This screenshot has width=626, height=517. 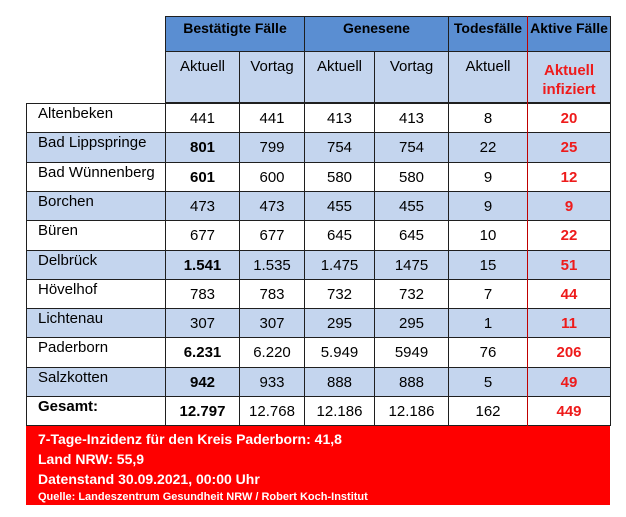 What do you see at coordinates (488, 265) in the screenshot?
I see `value-cell-tod: 15` at bounding box center [488, 265].